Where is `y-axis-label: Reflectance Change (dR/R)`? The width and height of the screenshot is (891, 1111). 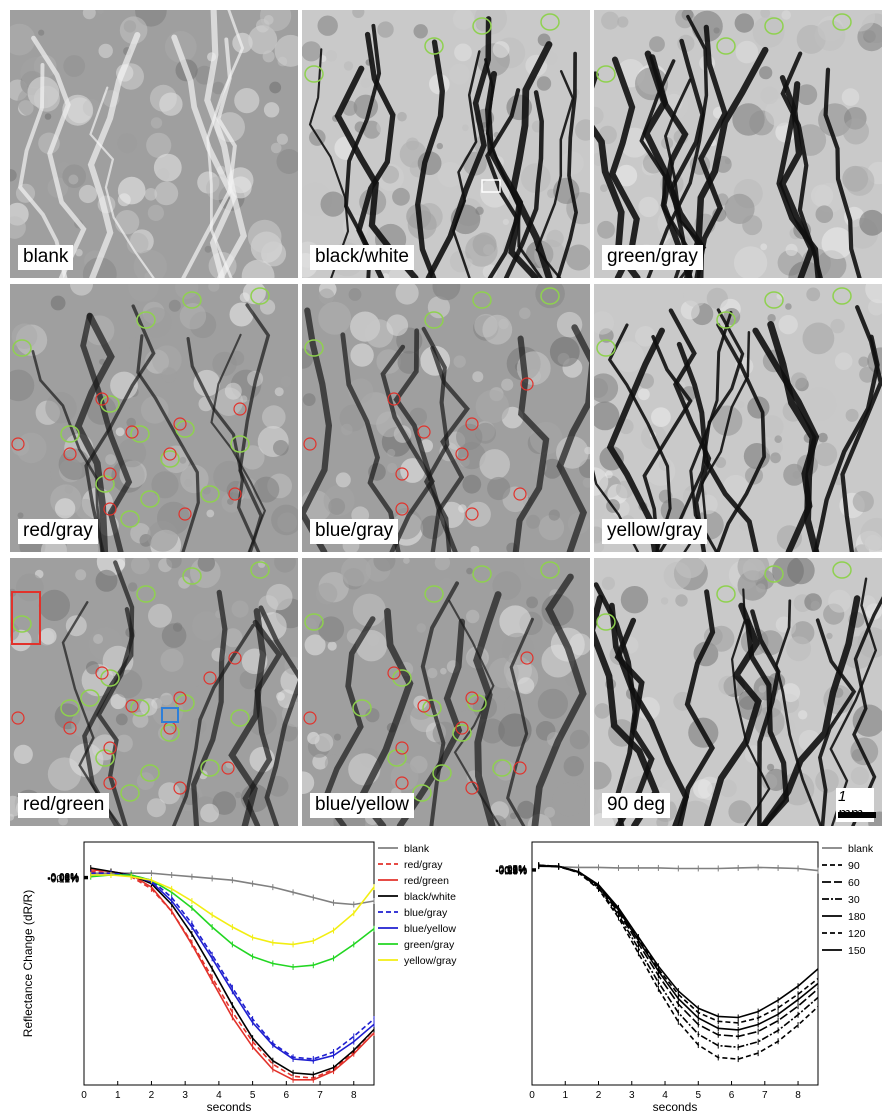
y-axis-label: Reflectance Change (dR/R) is located at coordinates (28, 963).